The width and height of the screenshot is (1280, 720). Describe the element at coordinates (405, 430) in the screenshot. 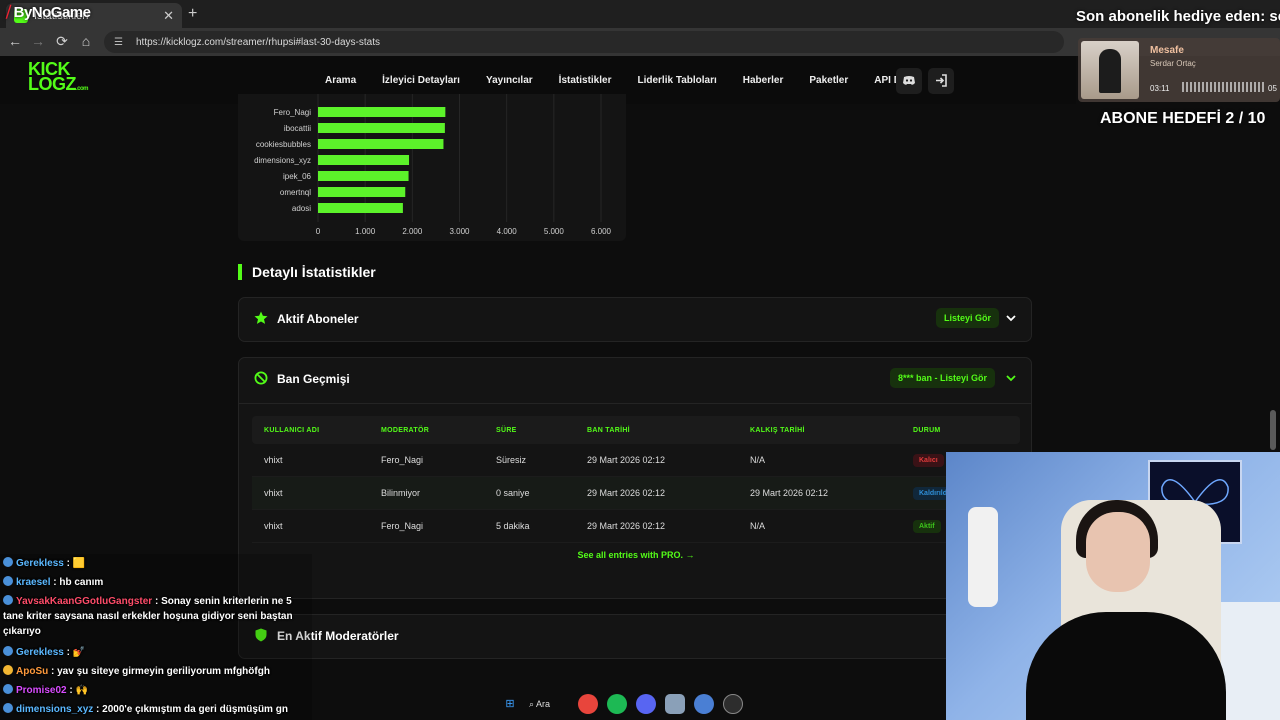

I see `col-header-moderator: MODERATÖR` at that location.